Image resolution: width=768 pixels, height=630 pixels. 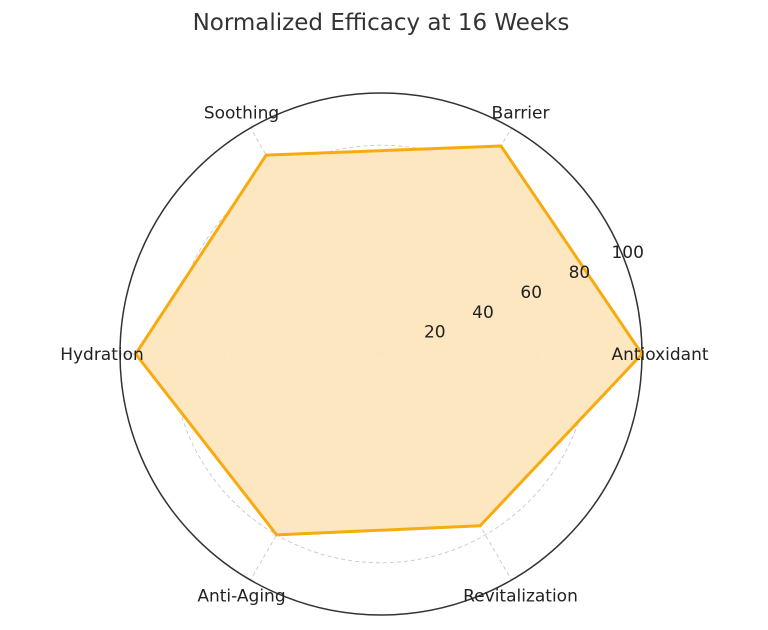 What do you see at coordinates (435, 333) in the screenshot?
I see `tick-label-20: 20` at bounding box center [435, 333].